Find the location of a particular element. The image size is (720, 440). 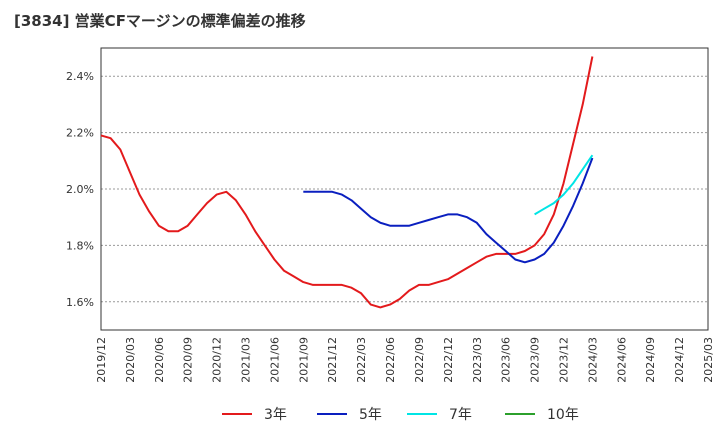

legend-label: 7年 is located at coordinates (460, 415).